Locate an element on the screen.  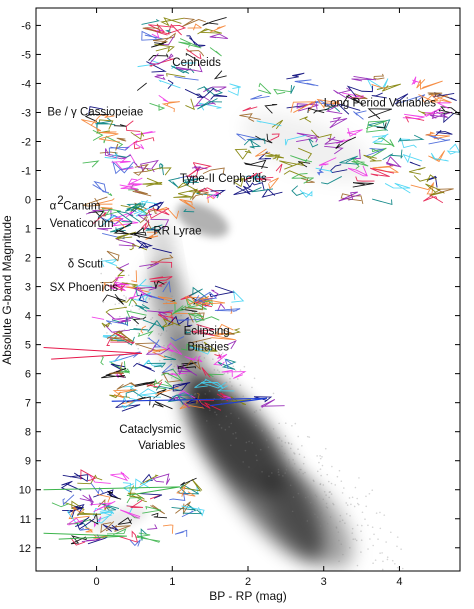
y-tick-label: 8 is located at coordinates (28, 433).